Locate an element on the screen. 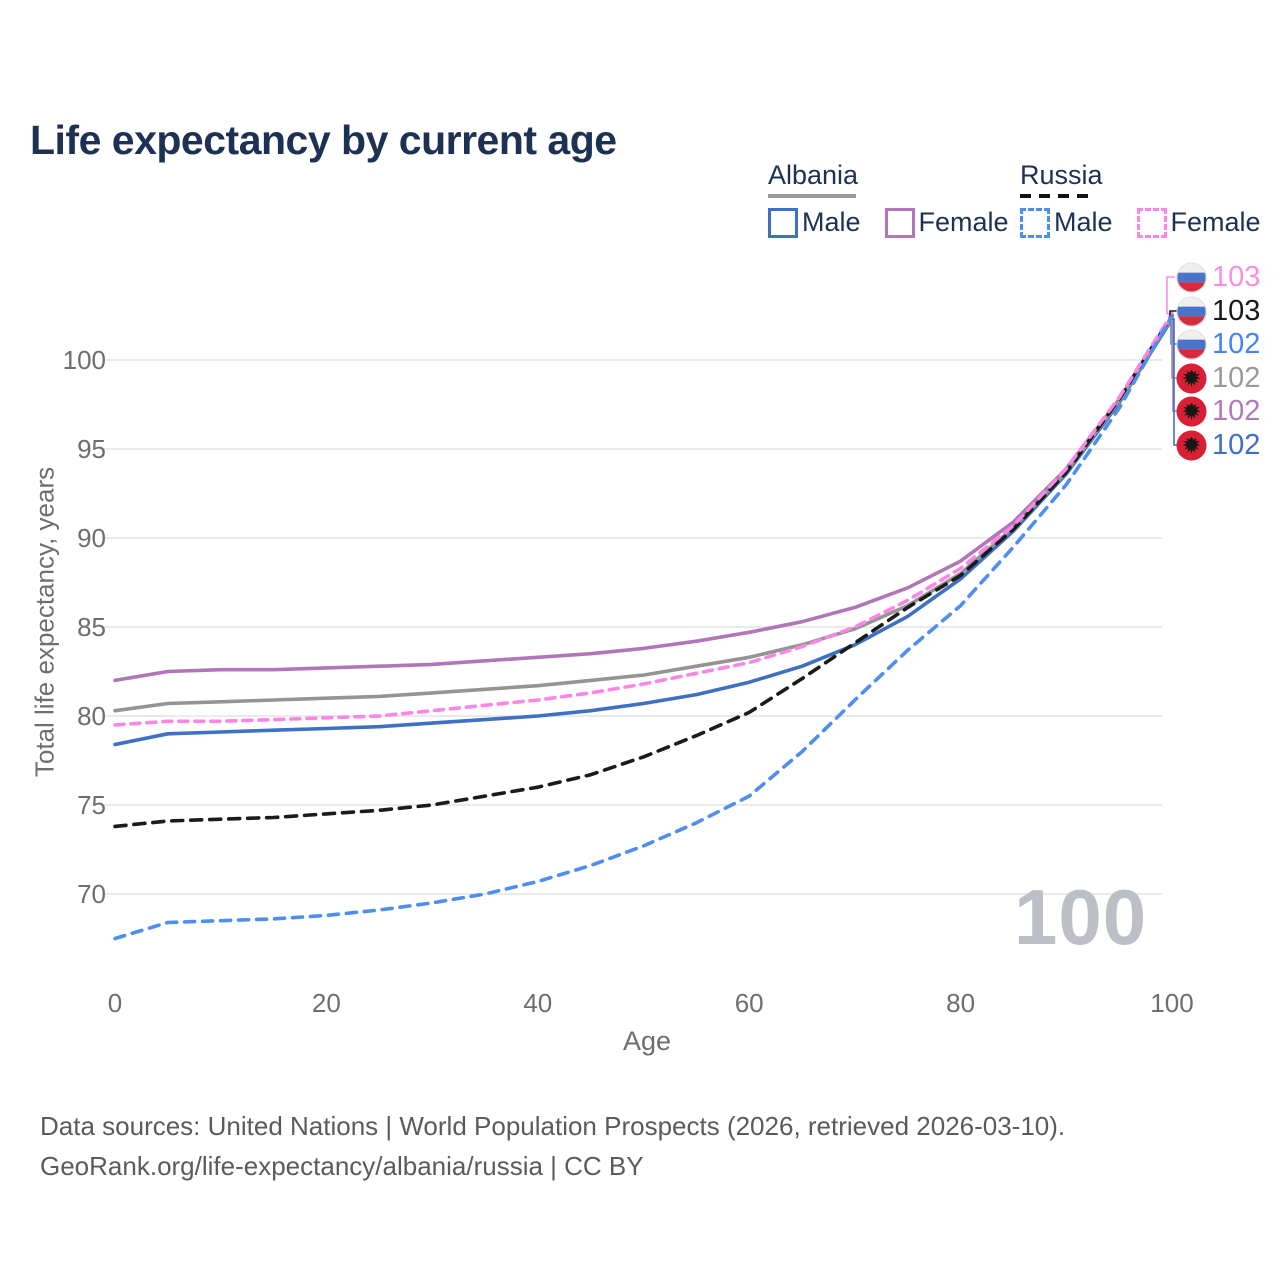  end-label-albania_overall: 102 is located at coordinates (1218, 378).